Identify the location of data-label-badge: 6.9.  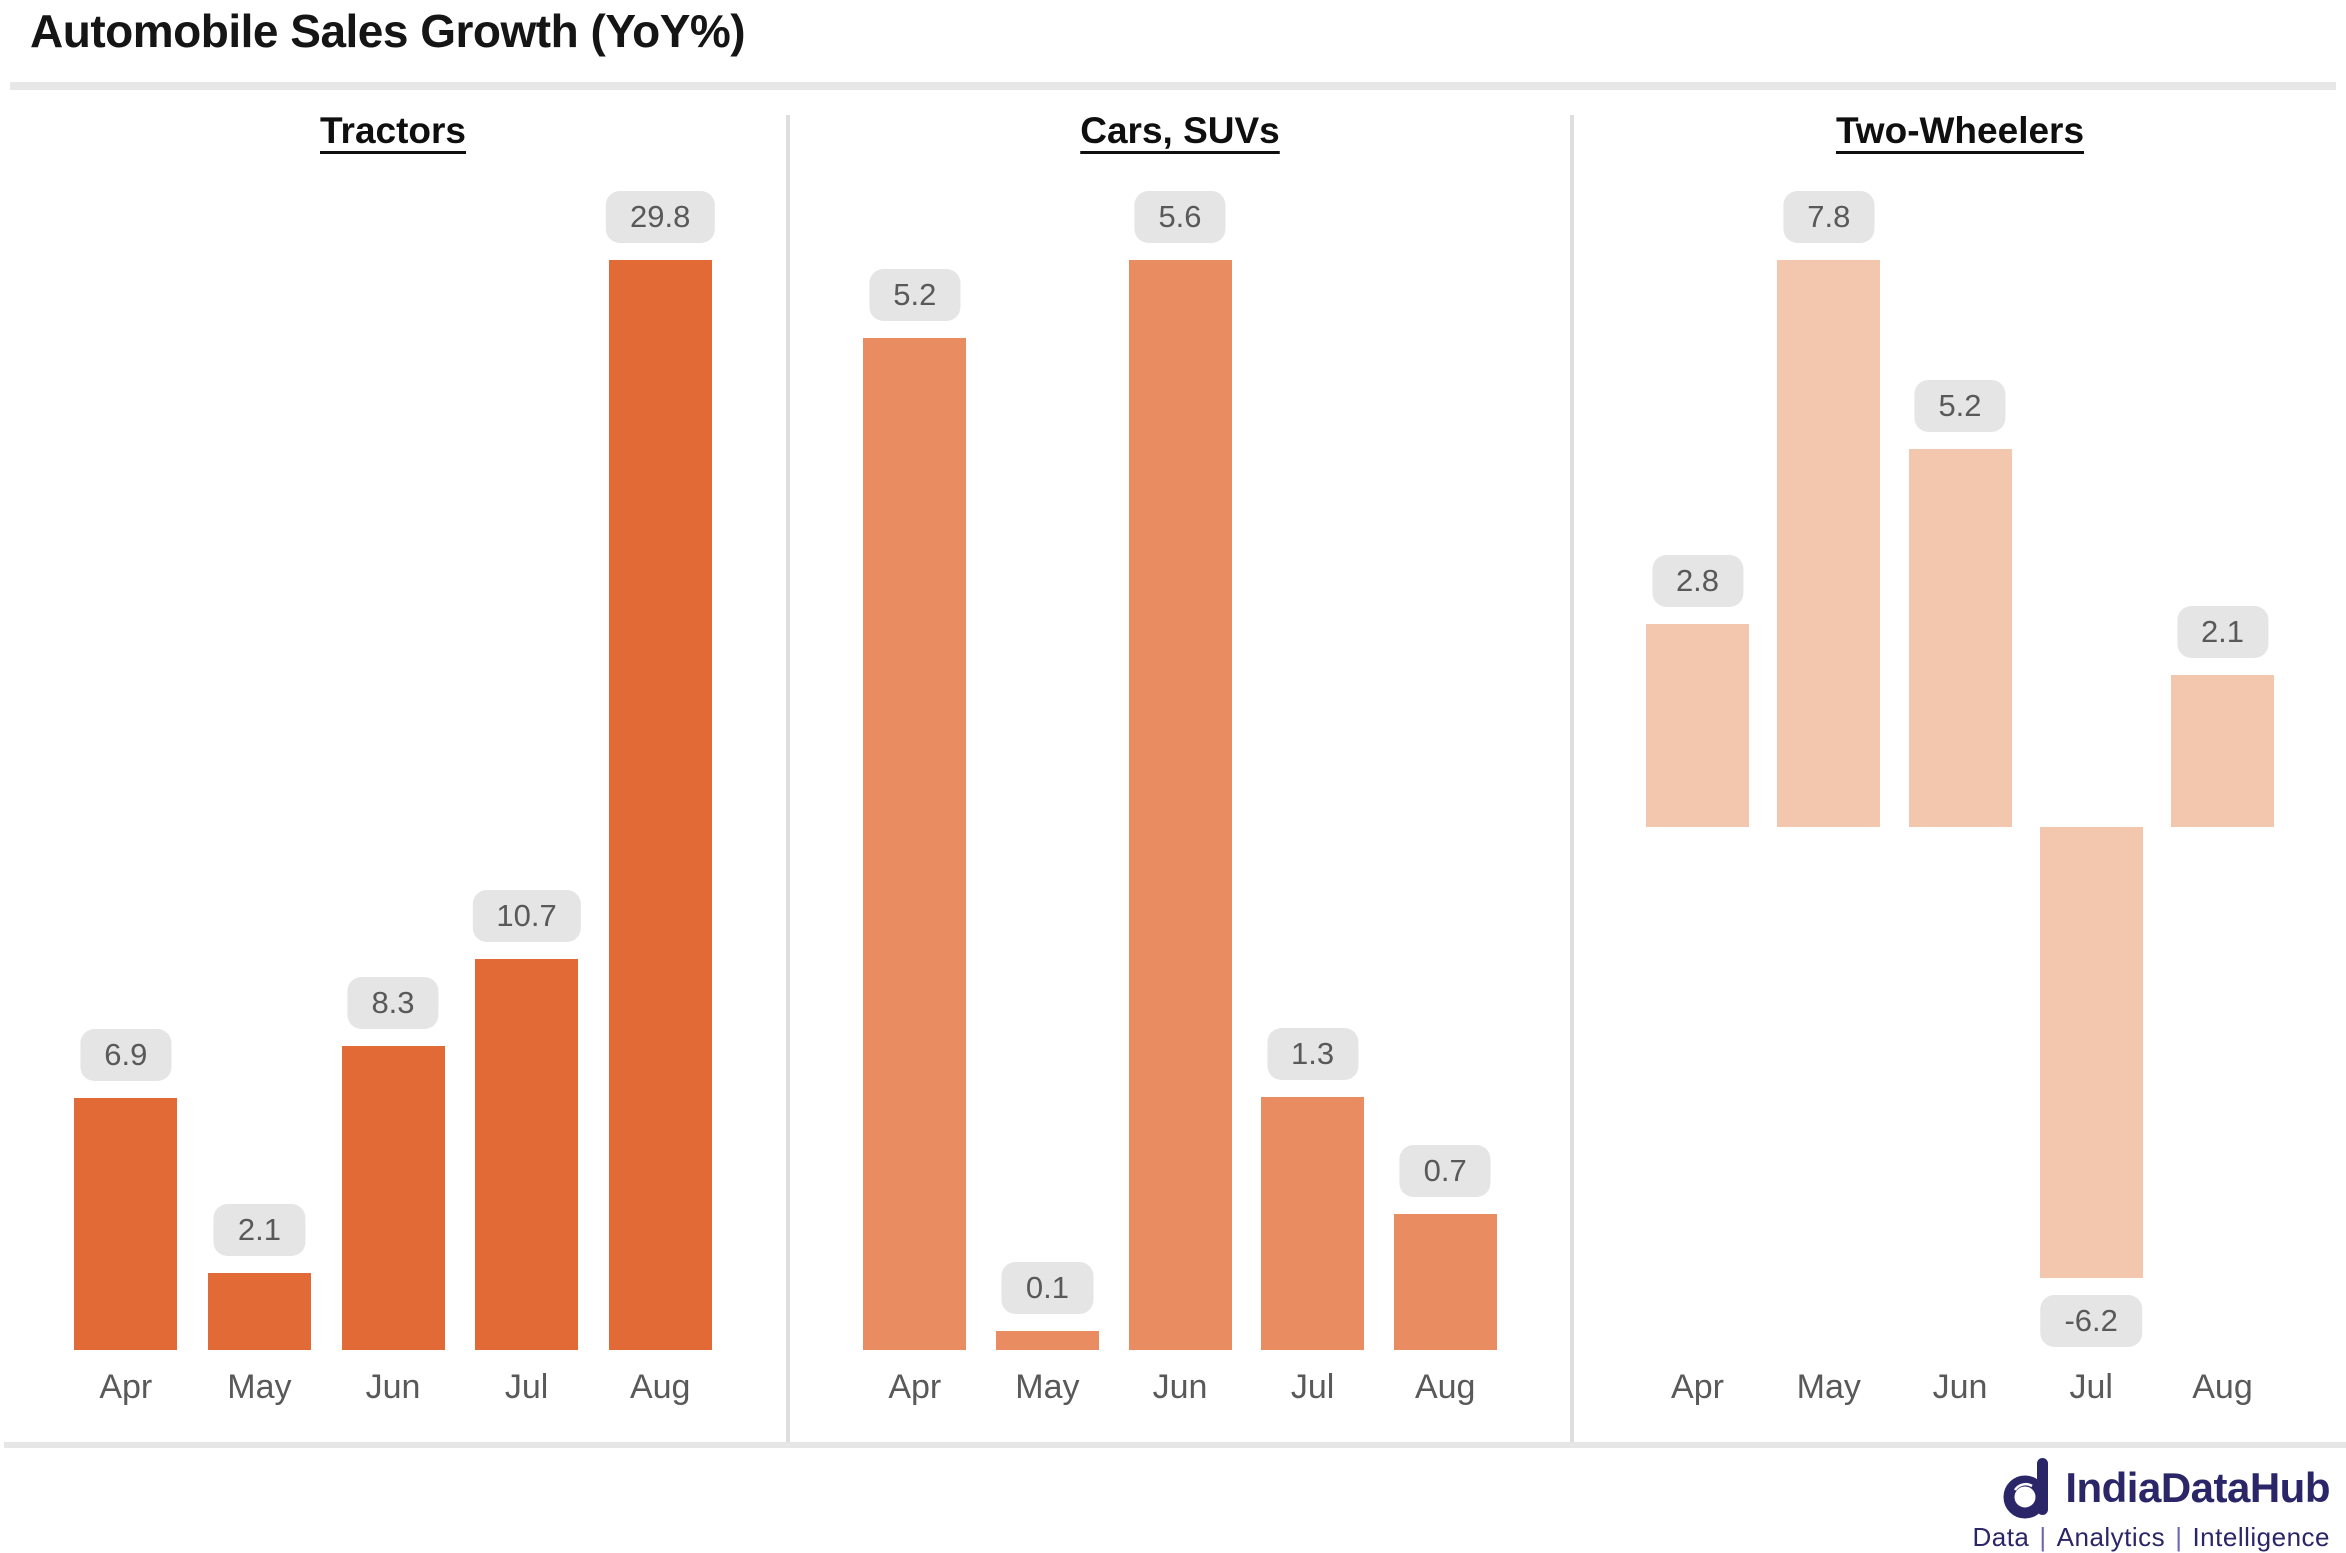
(126, 1054).